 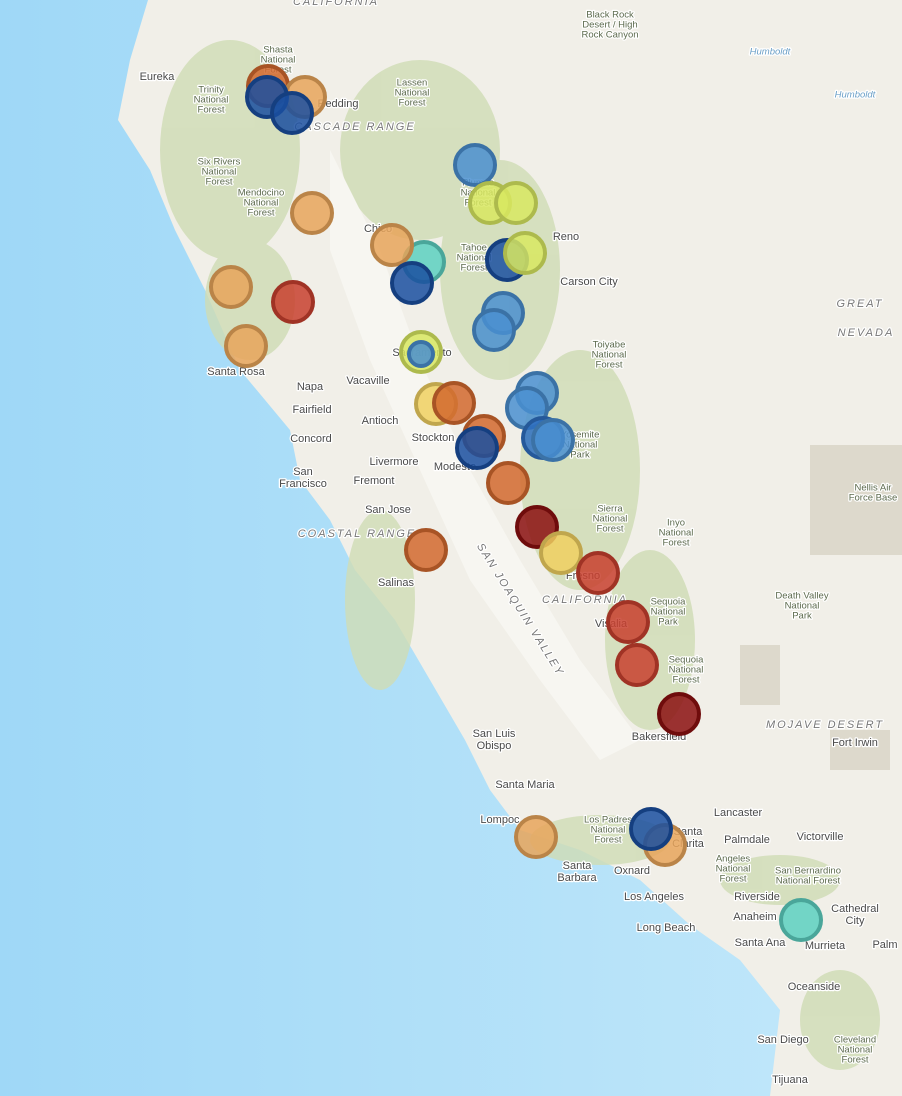 I want to click on place-name: San Bernardino, so click(x=808, y=871).